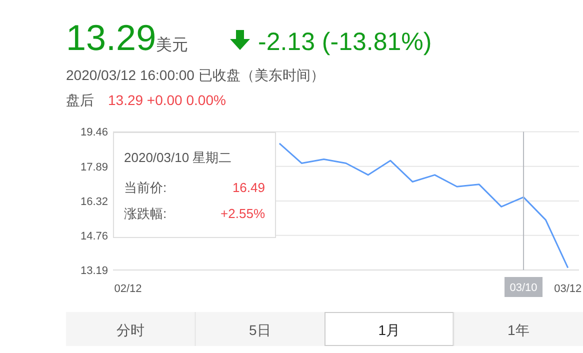 Image resolution: width=583 pixels, height=353 pixels. Describe the element at coordinates (178, 157) in the screenshot. I see `annotation: 2020/03/10 星期二` at that location.